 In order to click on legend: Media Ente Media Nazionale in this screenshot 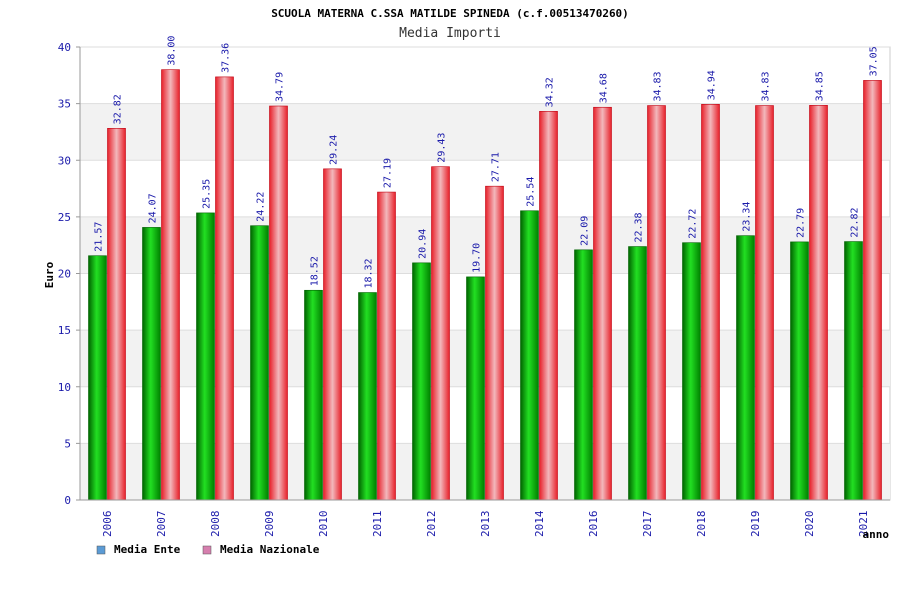, I will do `click(208, 549)`.